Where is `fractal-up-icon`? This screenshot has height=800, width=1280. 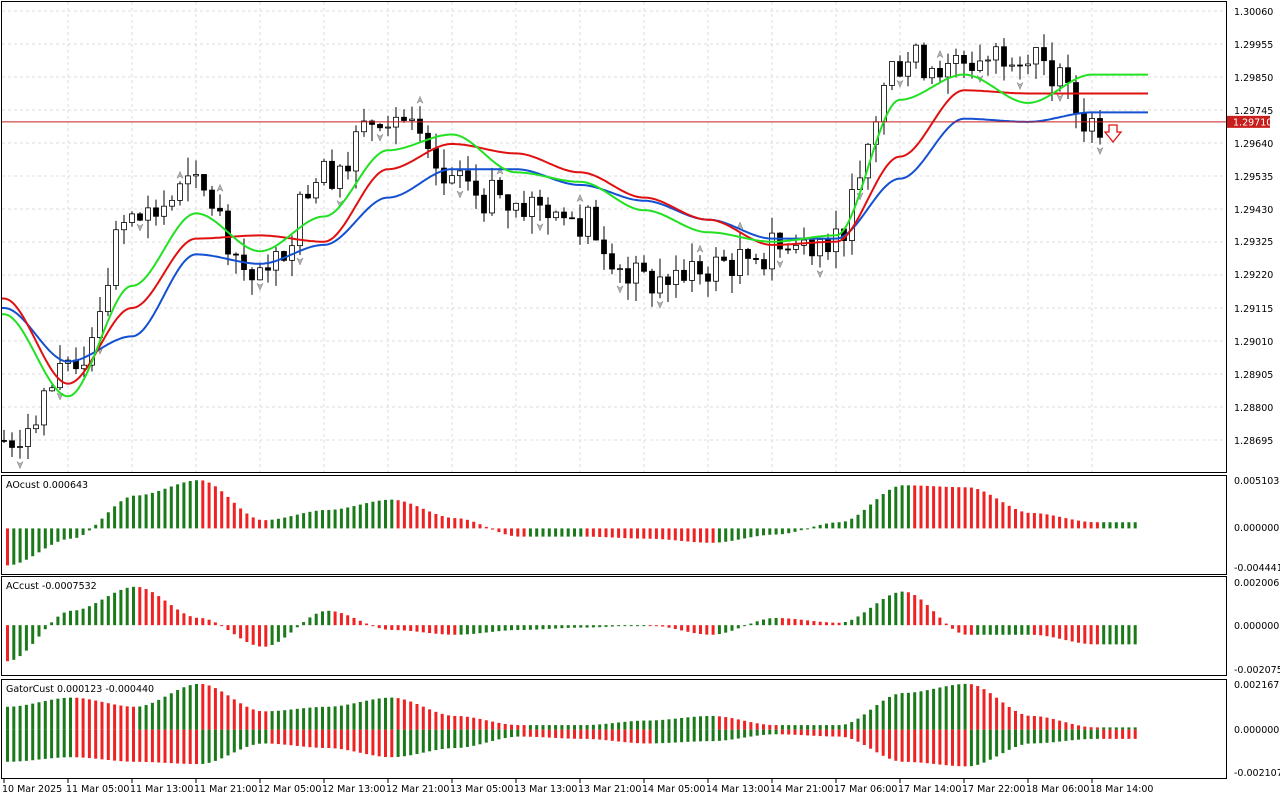 fractal-up-icon is located at coordinates (940, 54).